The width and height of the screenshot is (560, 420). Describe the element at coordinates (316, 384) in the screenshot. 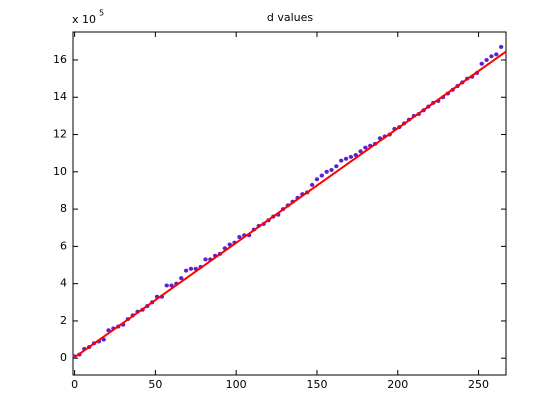

I see `x-tick-label: 150` at that location.